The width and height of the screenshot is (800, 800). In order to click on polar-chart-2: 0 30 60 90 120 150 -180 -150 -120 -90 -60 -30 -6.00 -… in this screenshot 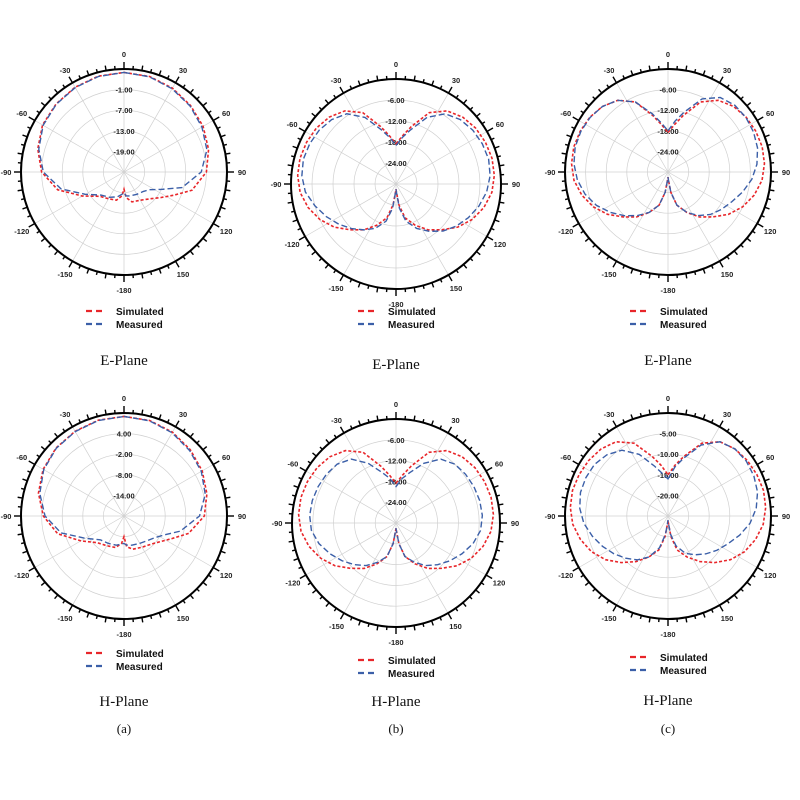, I will do `click(396, 216)`.